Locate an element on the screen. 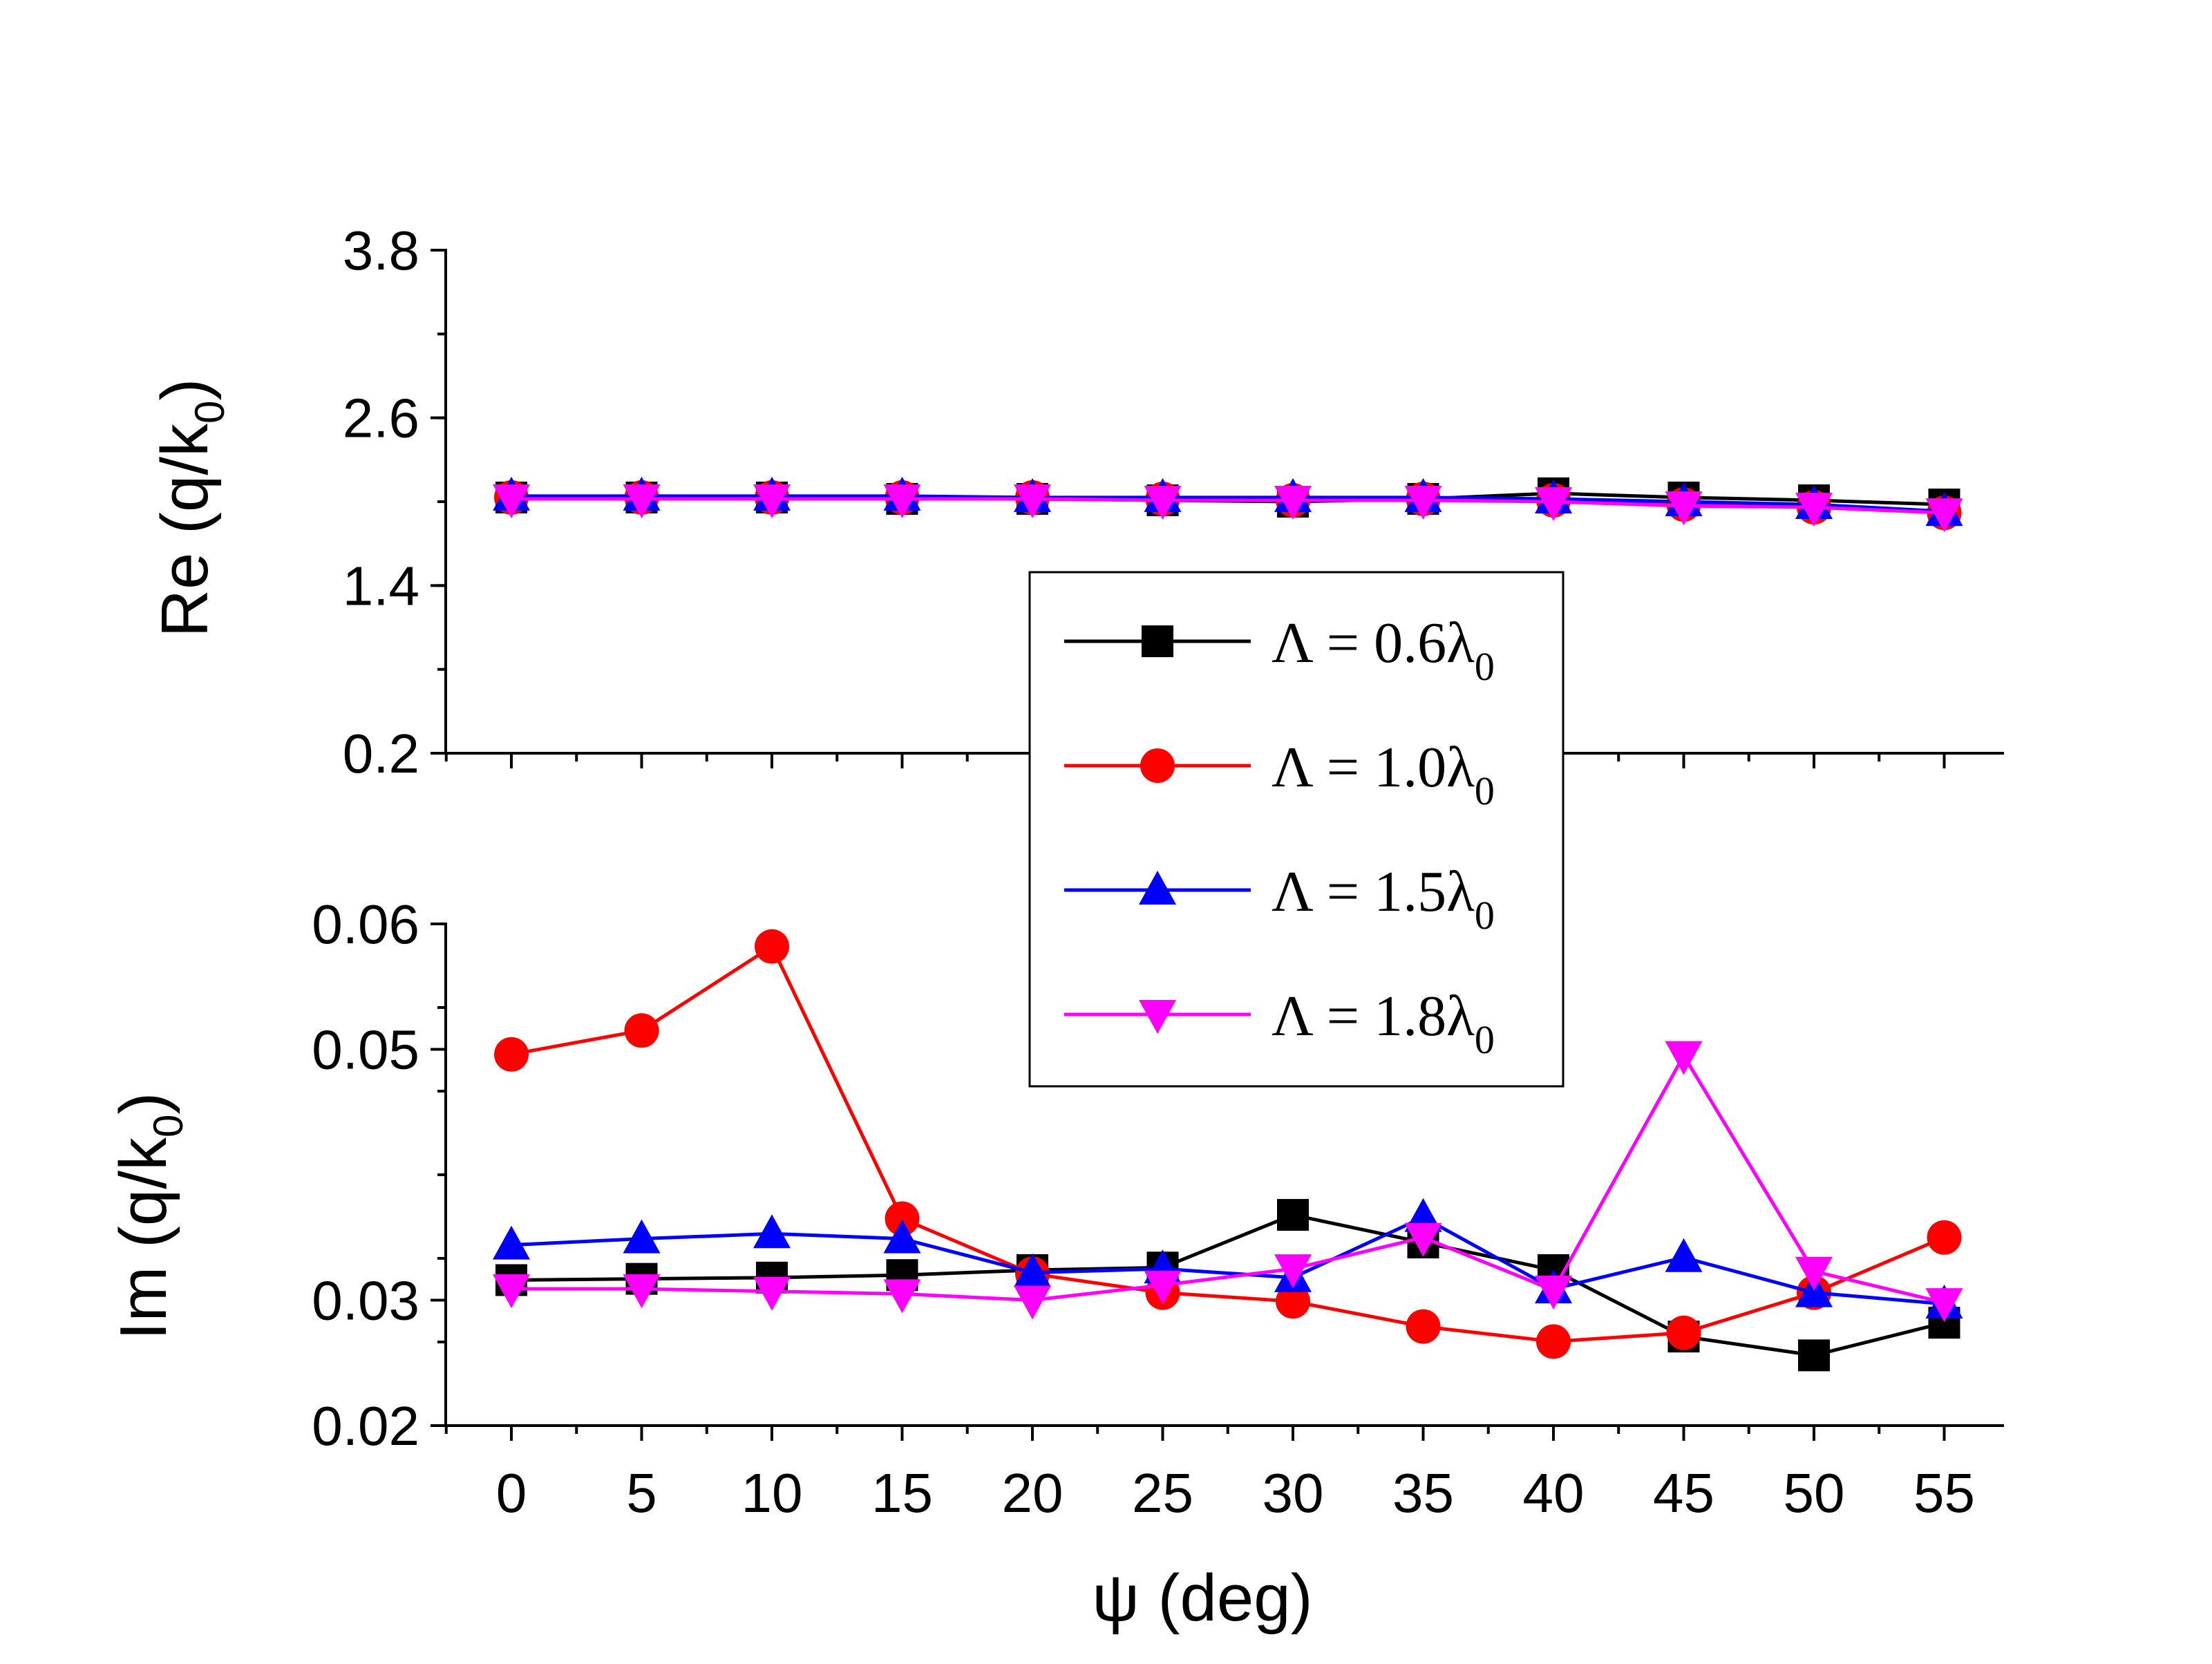 The height and width of the screenshot is (1664, 2212). top-plot-series is located at coordinates (1228, 504).